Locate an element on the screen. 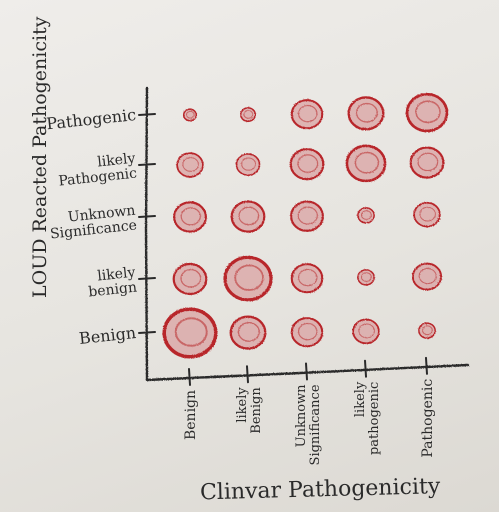 The height and width of the screenshot is (512, 499). y-tick-label-pathogenic: Pathogenic is located at coordinates (91, 119).